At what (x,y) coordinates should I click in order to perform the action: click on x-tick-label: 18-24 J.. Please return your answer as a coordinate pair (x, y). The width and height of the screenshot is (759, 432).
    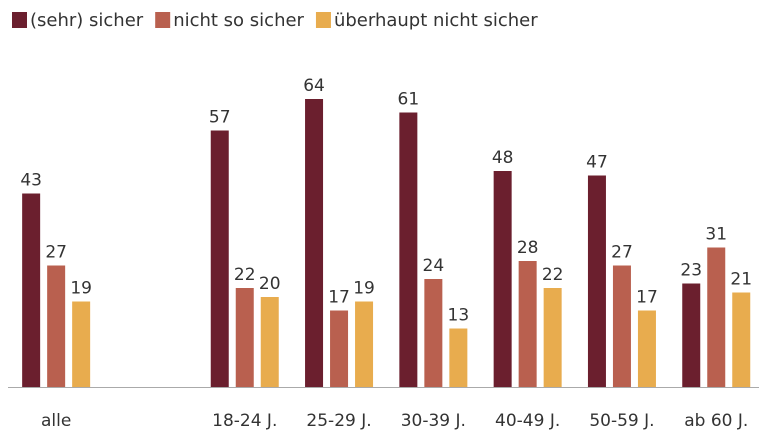
    Looking at the image, I should click on (244, 421).